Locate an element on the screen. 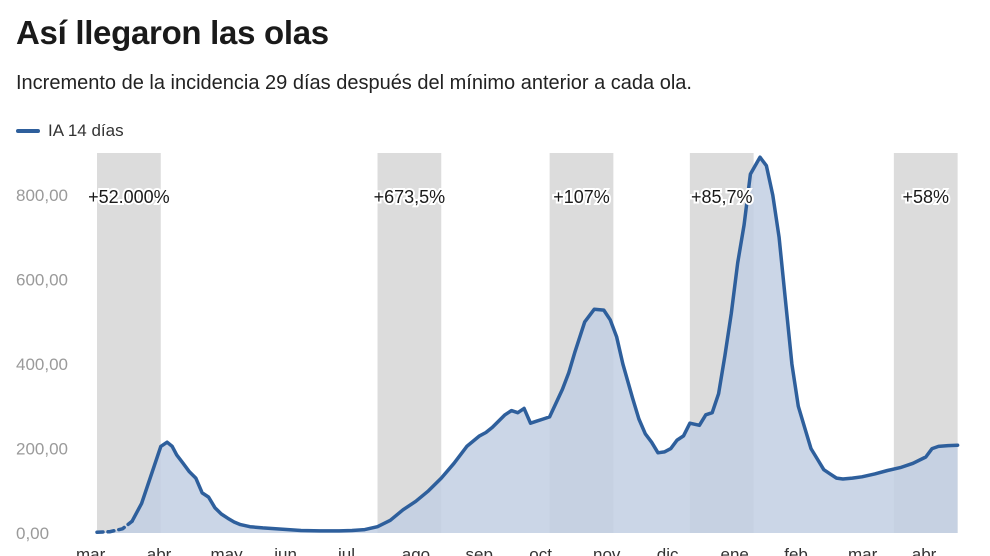  y-axis: 0,00 200,00 400,00 600,00 800,00 is located at coordinates (42, 364).